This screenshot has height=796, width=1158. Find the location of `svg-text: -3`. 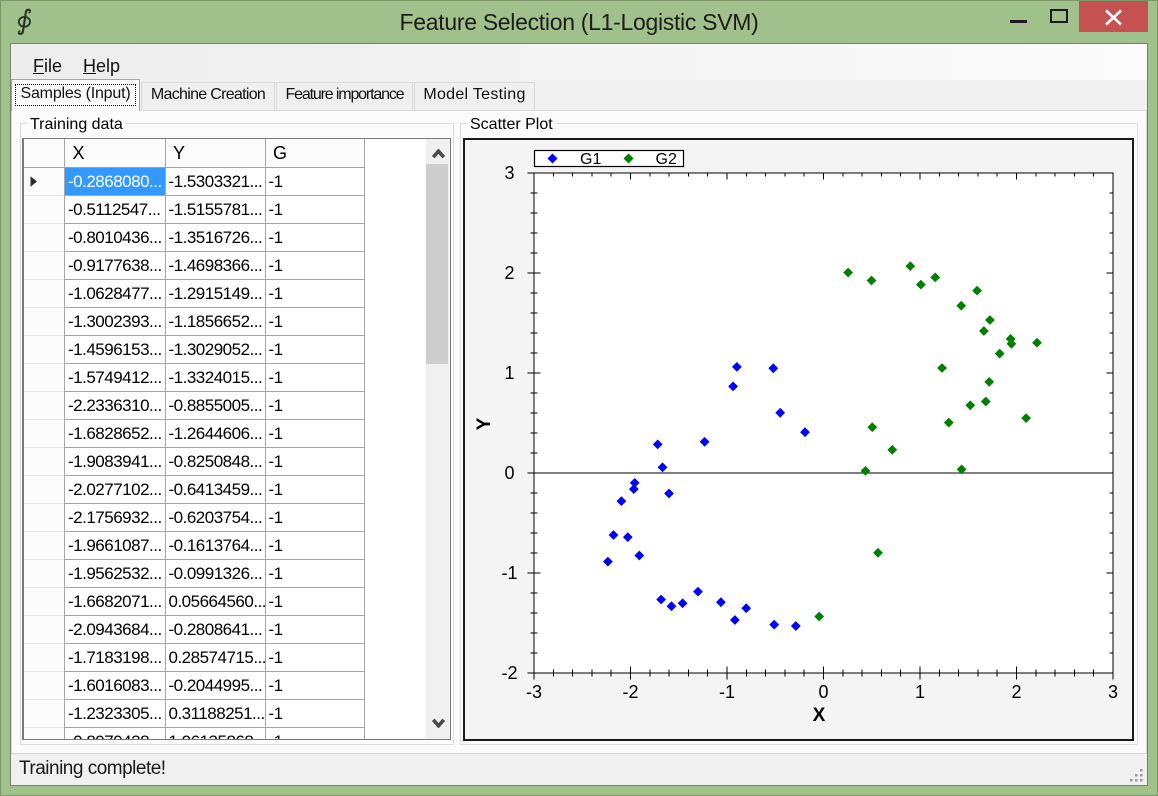

svg-text: -3 is located at coordinates (534, 692).